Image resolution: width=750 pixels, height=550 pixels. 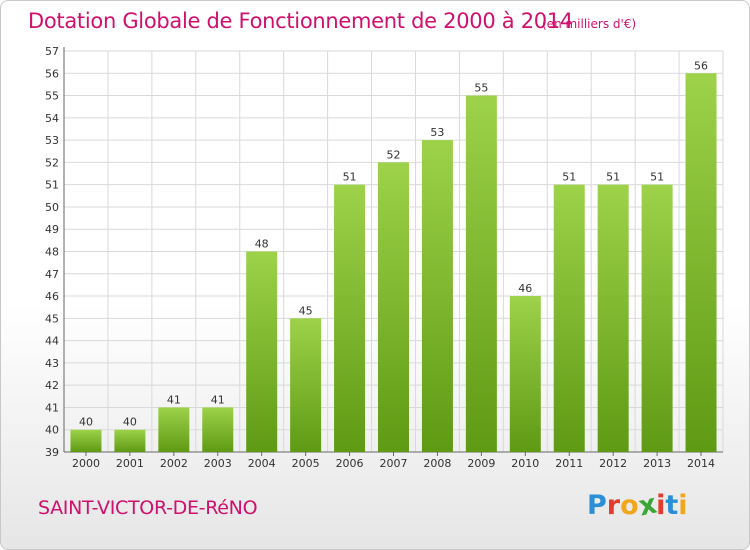 What do you see at coordinates (597, 505) in the screenshot?
I see `logo-letter: P` at bounding box center [597, 505].